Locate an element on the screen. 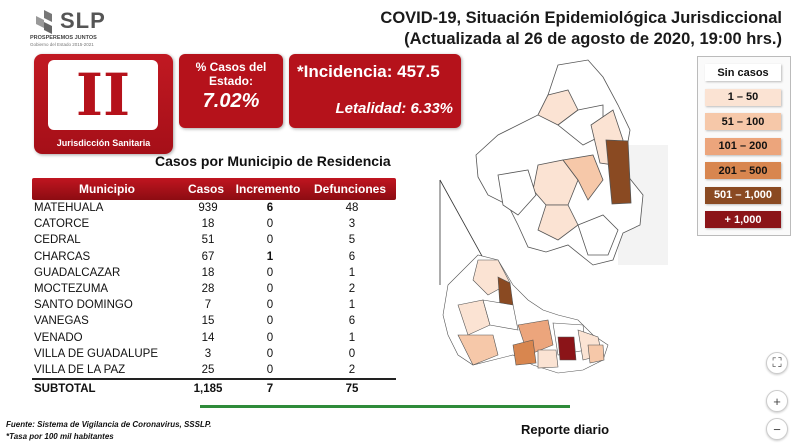 Image resolution: width=800 pixels, height=447 pixels. table-row: MOCTEZUMA 28 0 2 is located at coordinates (214, 289).